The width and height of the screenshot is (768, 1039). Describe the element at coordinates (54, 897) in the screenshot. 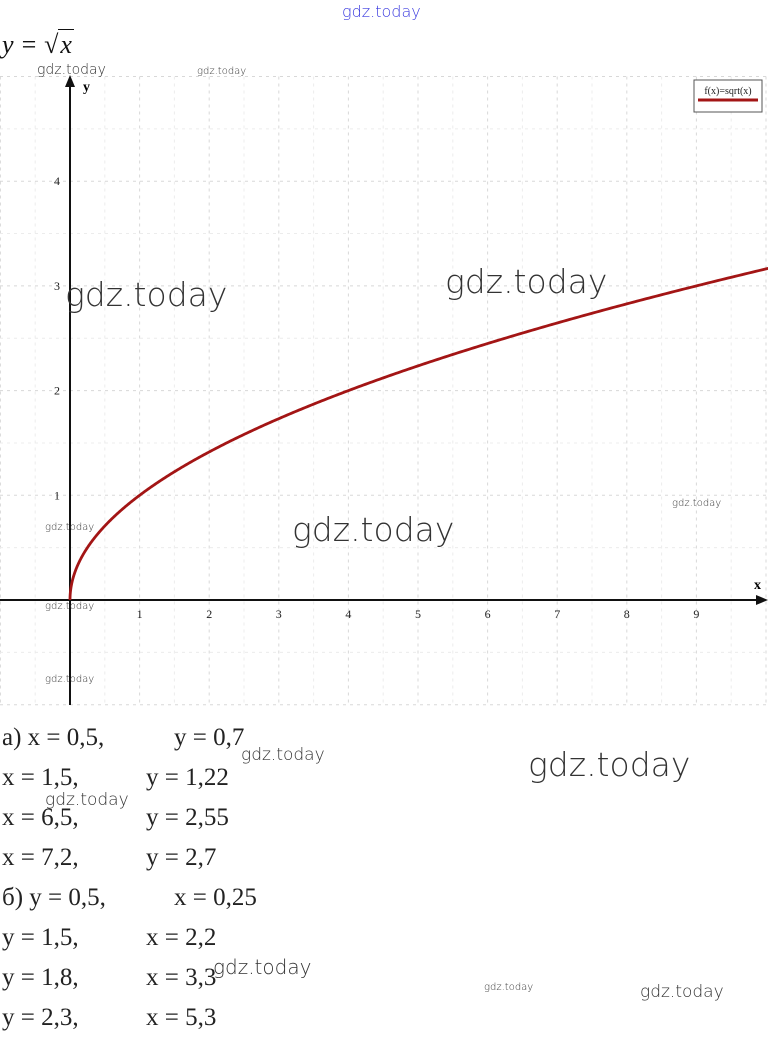

I see `answer-left: б) y = 0,5,` at that location.